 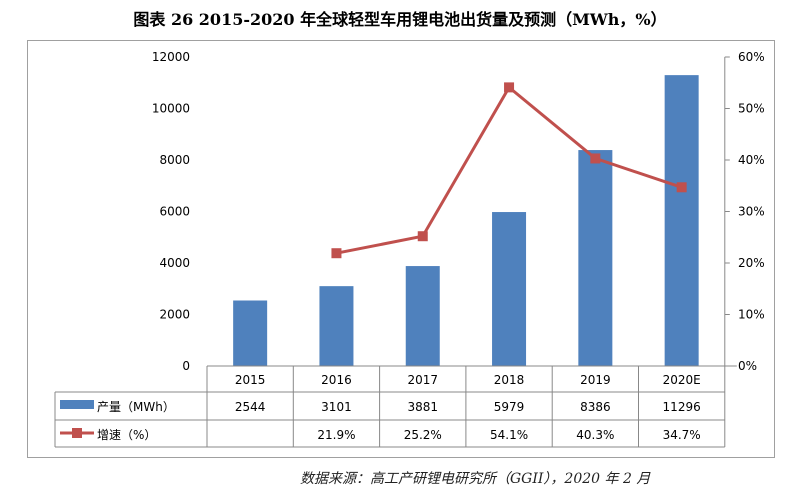 I want to click on bar-2016, so click(x=336, y=326).